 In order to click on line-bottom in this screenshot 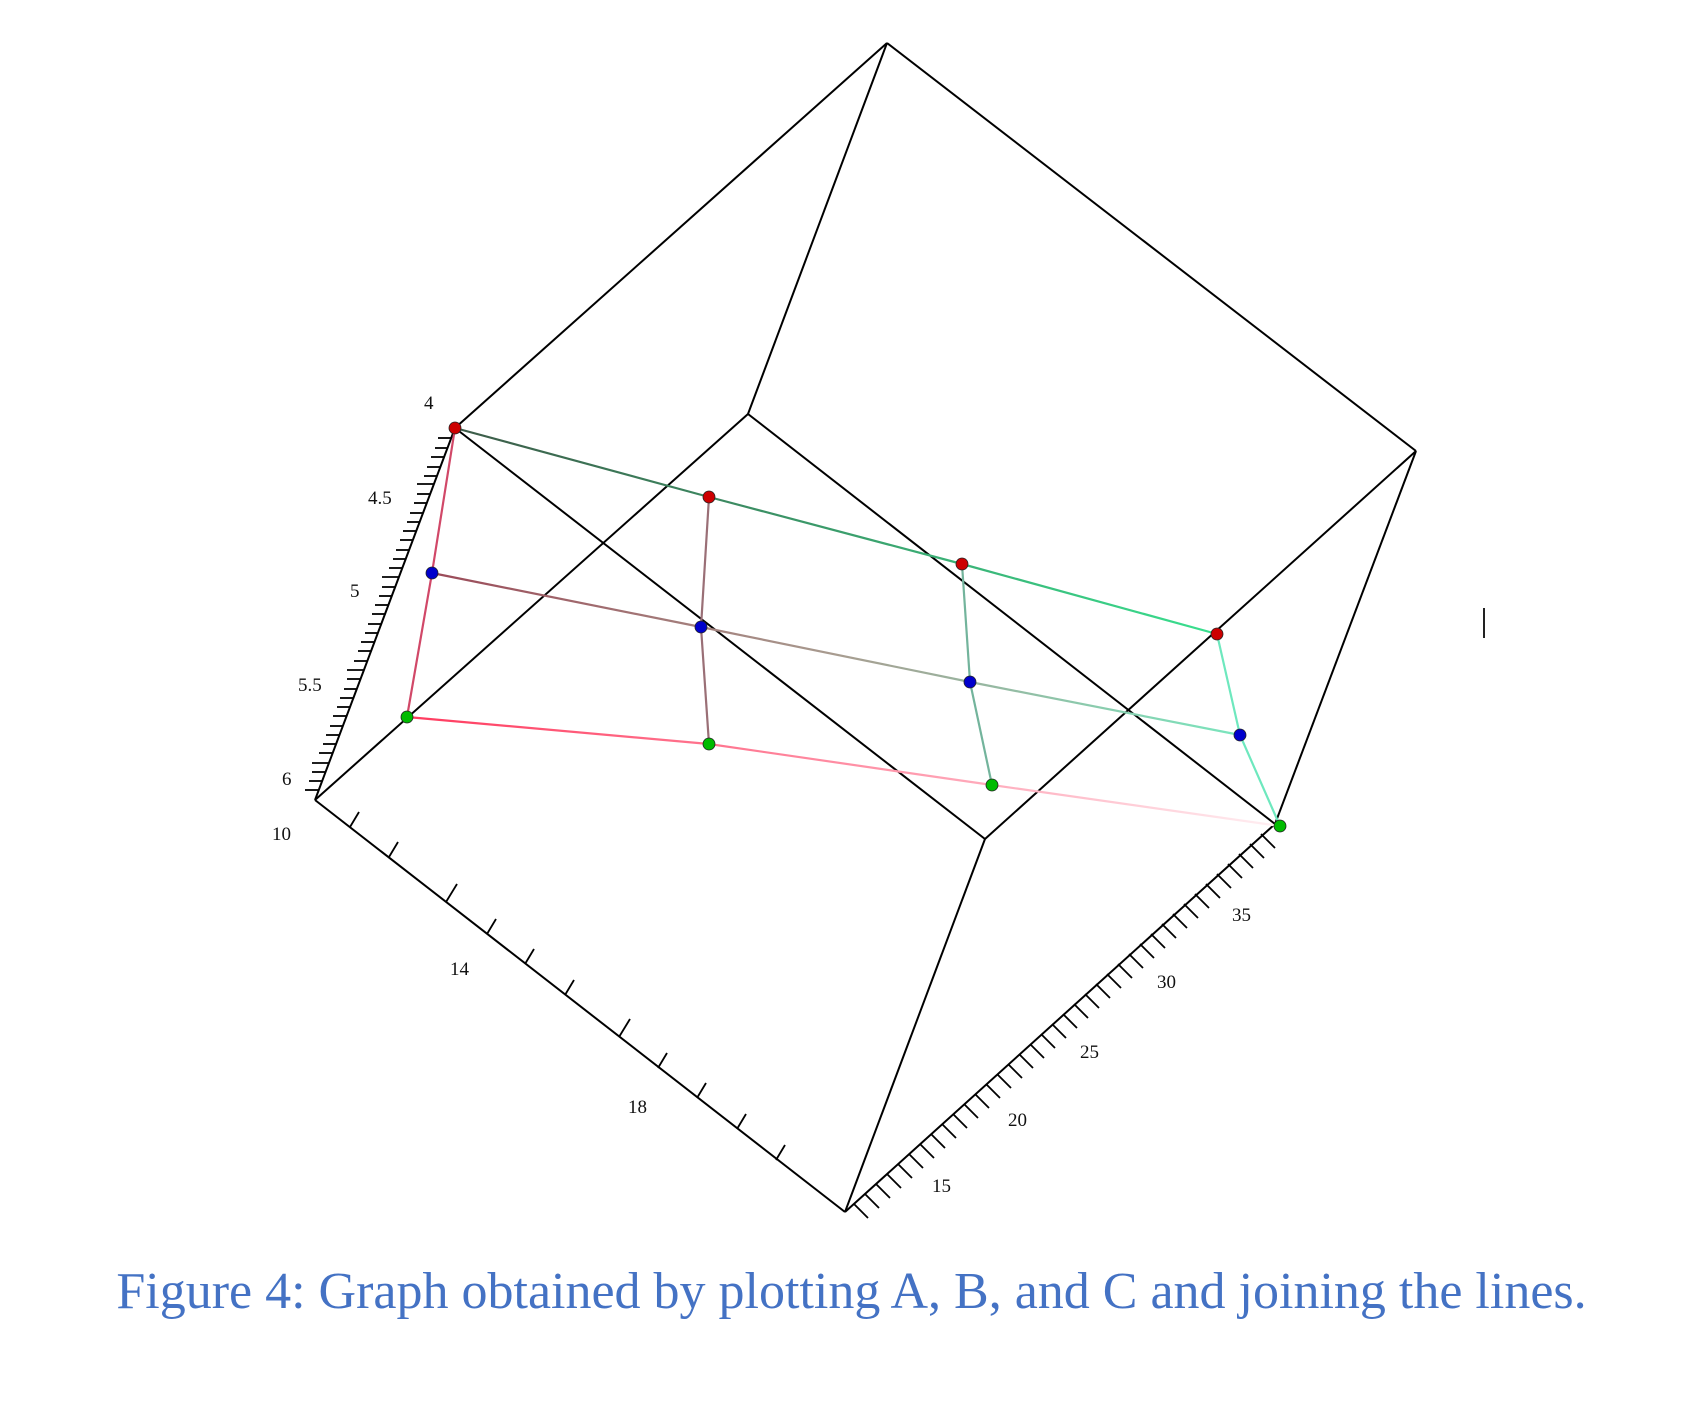, I will do `click(843, 771)`.